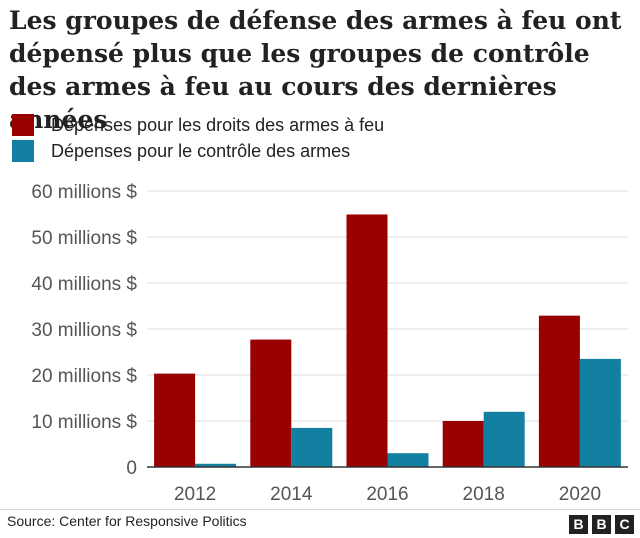 The width and height of the screenshot is (640, 538). Describe the element at coordinates (84, 376) in the screenshot. I see `y-tick-label: 20 millions $` at that location.